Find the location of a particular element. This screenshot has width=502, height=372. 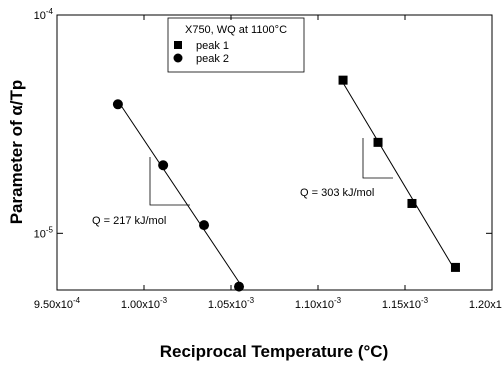

x-tick-label: 1.05x10⁻³ is located at coordinates (231, 303).